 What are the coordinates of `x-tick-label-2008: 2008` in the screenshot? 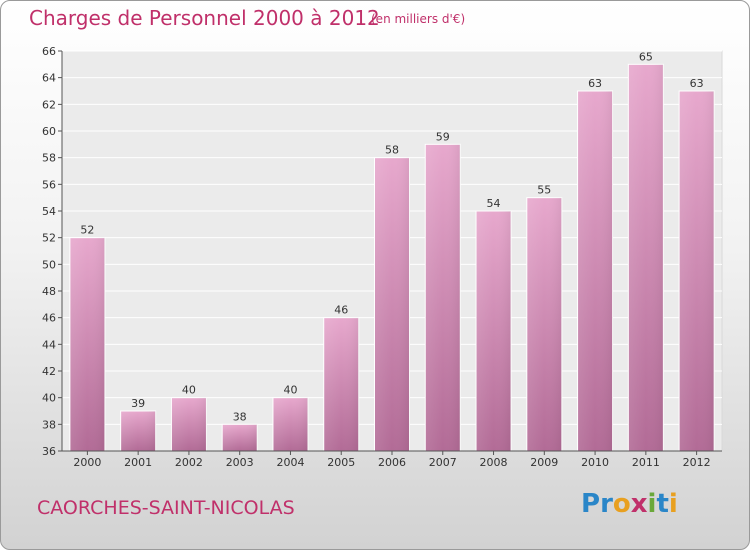 It's located at (494, 462).